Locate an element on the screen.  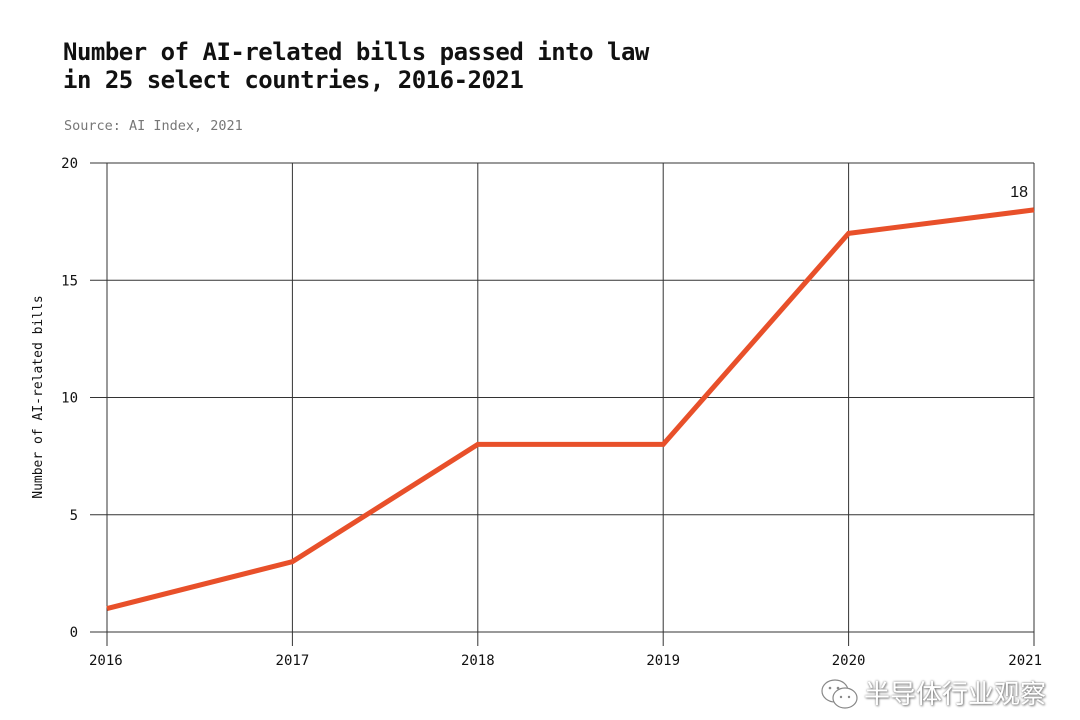
annotations: 18 is located at coordinates (1019, 192).